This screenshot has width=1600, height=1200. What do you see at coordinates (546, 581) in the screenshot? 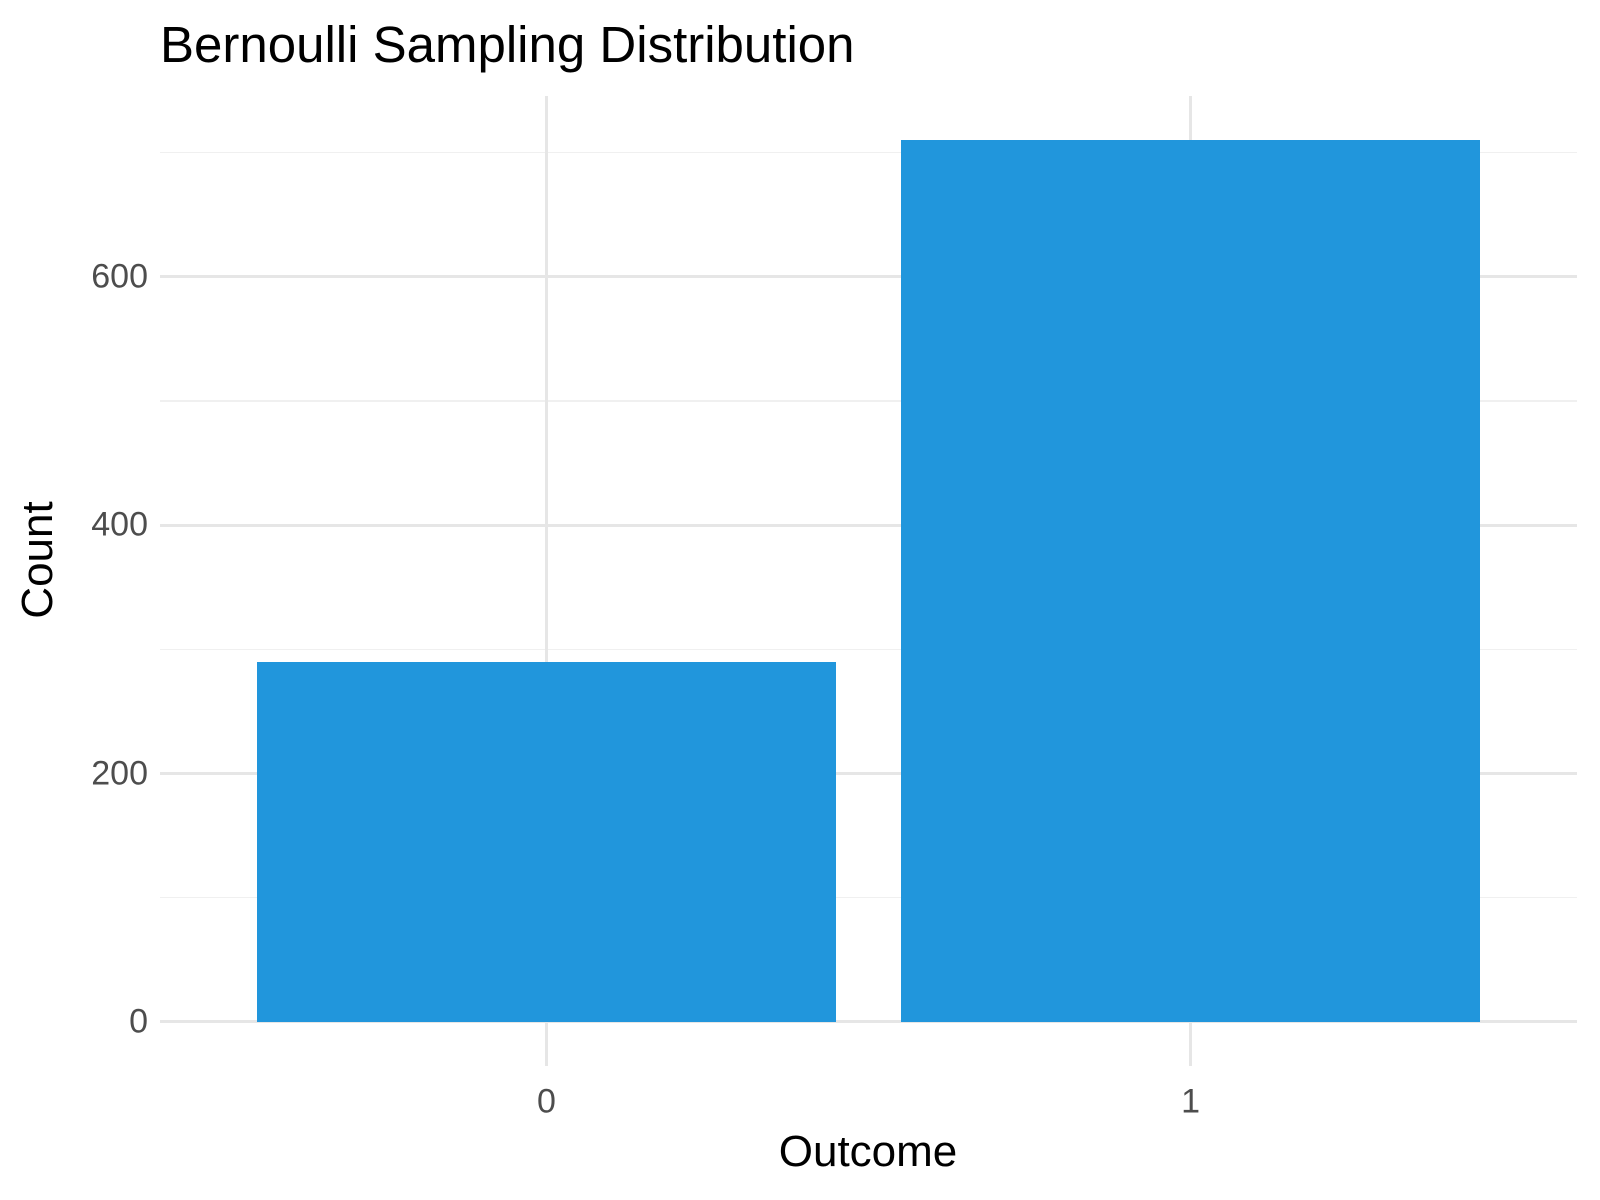
I see `x-major-gridline` at bounding box center [546, 581].